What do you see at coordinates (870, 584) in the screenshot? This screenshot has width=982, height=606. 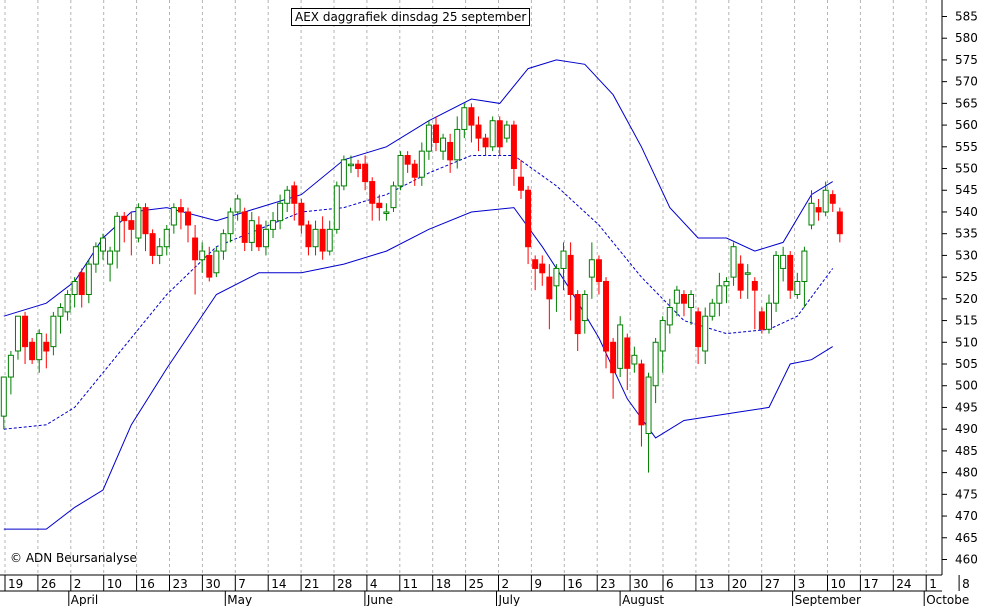 I see `x-tick-label: 17` at bounding box center [870, 584].